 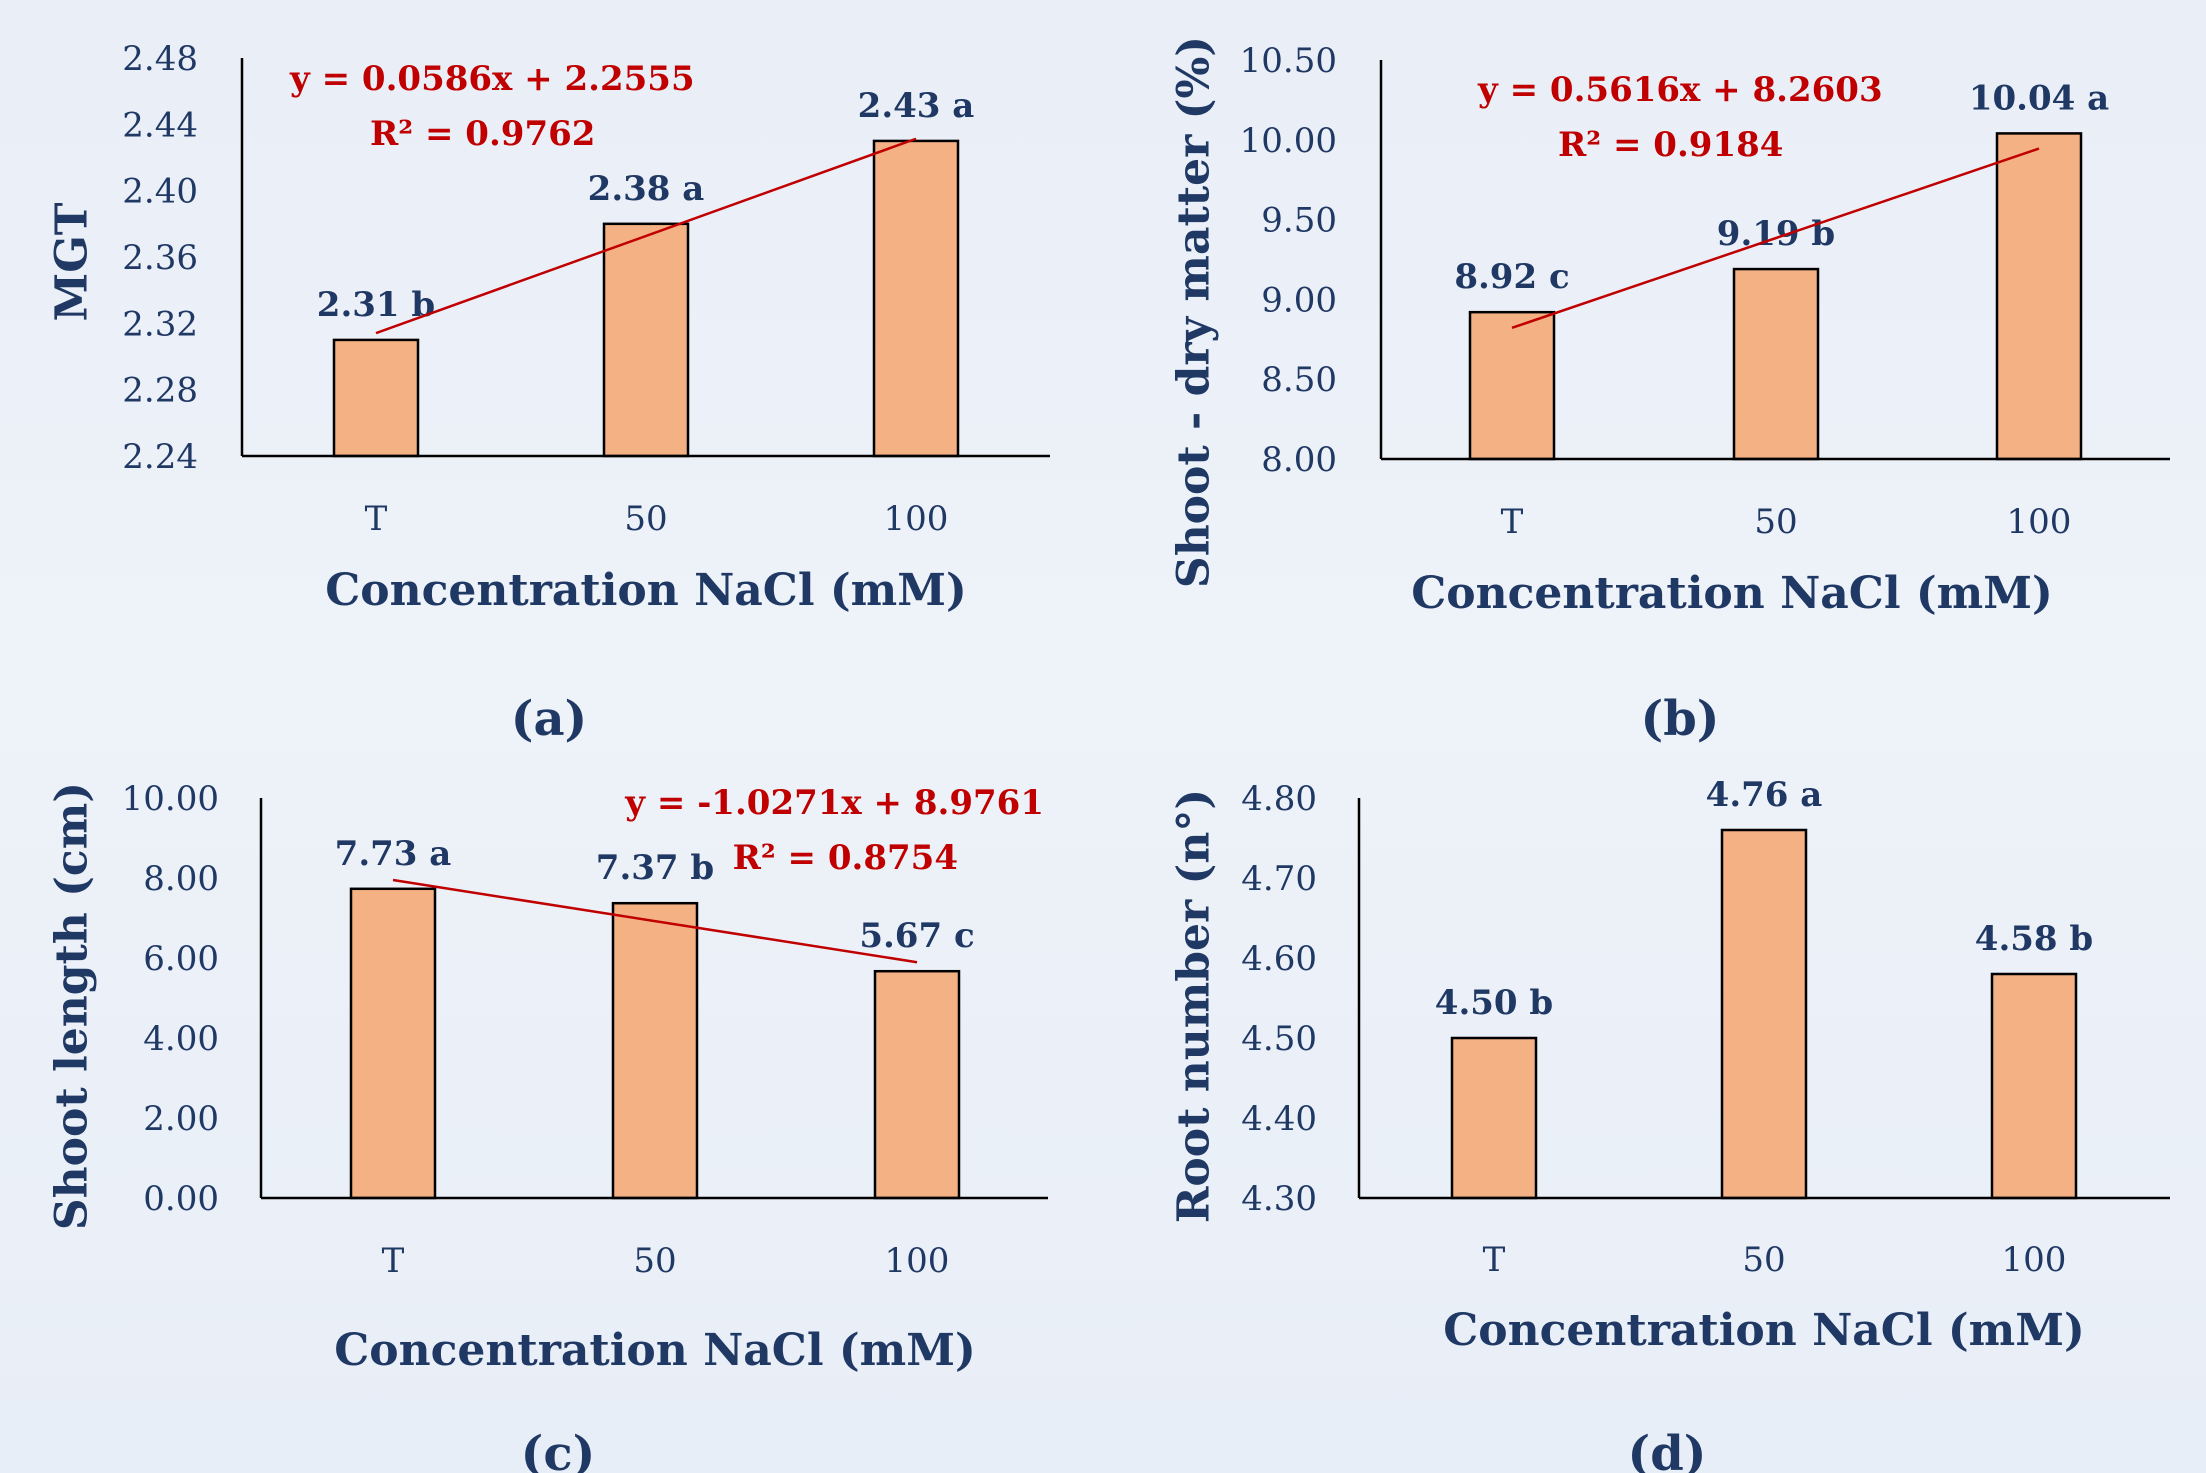 What do you see at coordinates (492, 79) in the screenshot?
I see `trendline-equation: y = 0.0586x + 2.2555` at bounding box center [492, 79].